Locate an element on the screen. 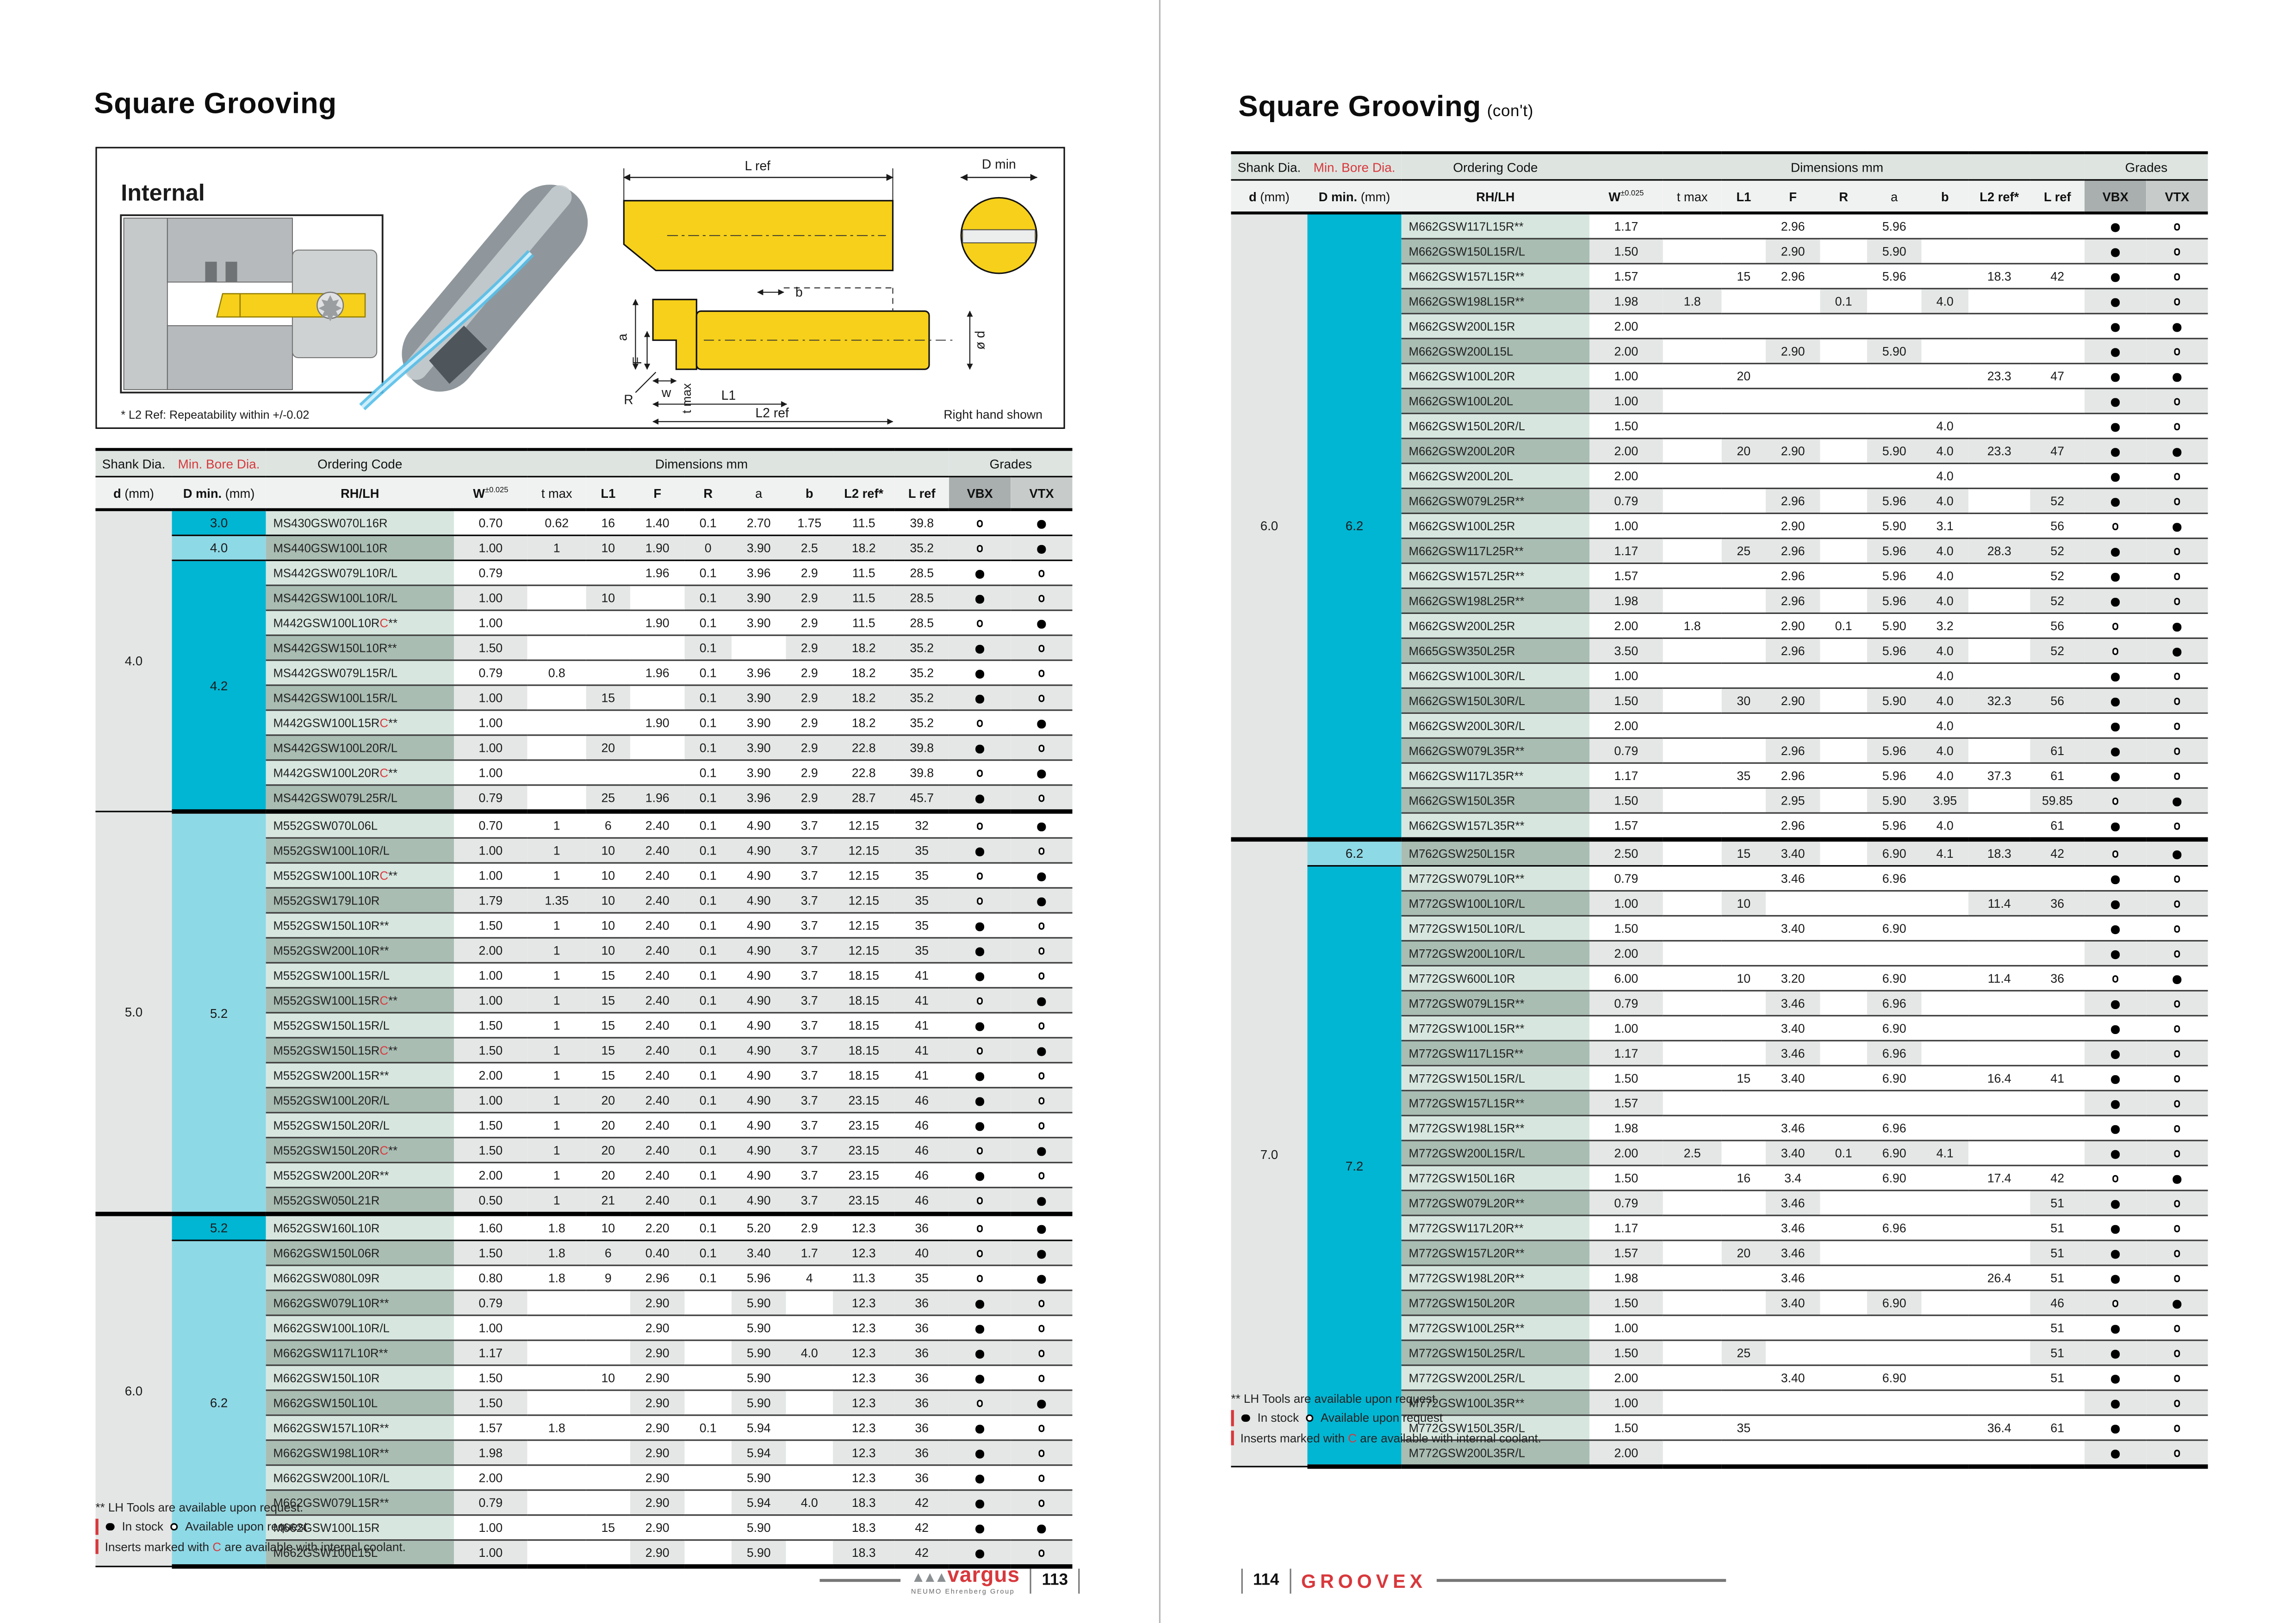 The width and height of the screenshot is (2296, 1623). cell-w: 1.50 is located at coordinates (490, 1025).